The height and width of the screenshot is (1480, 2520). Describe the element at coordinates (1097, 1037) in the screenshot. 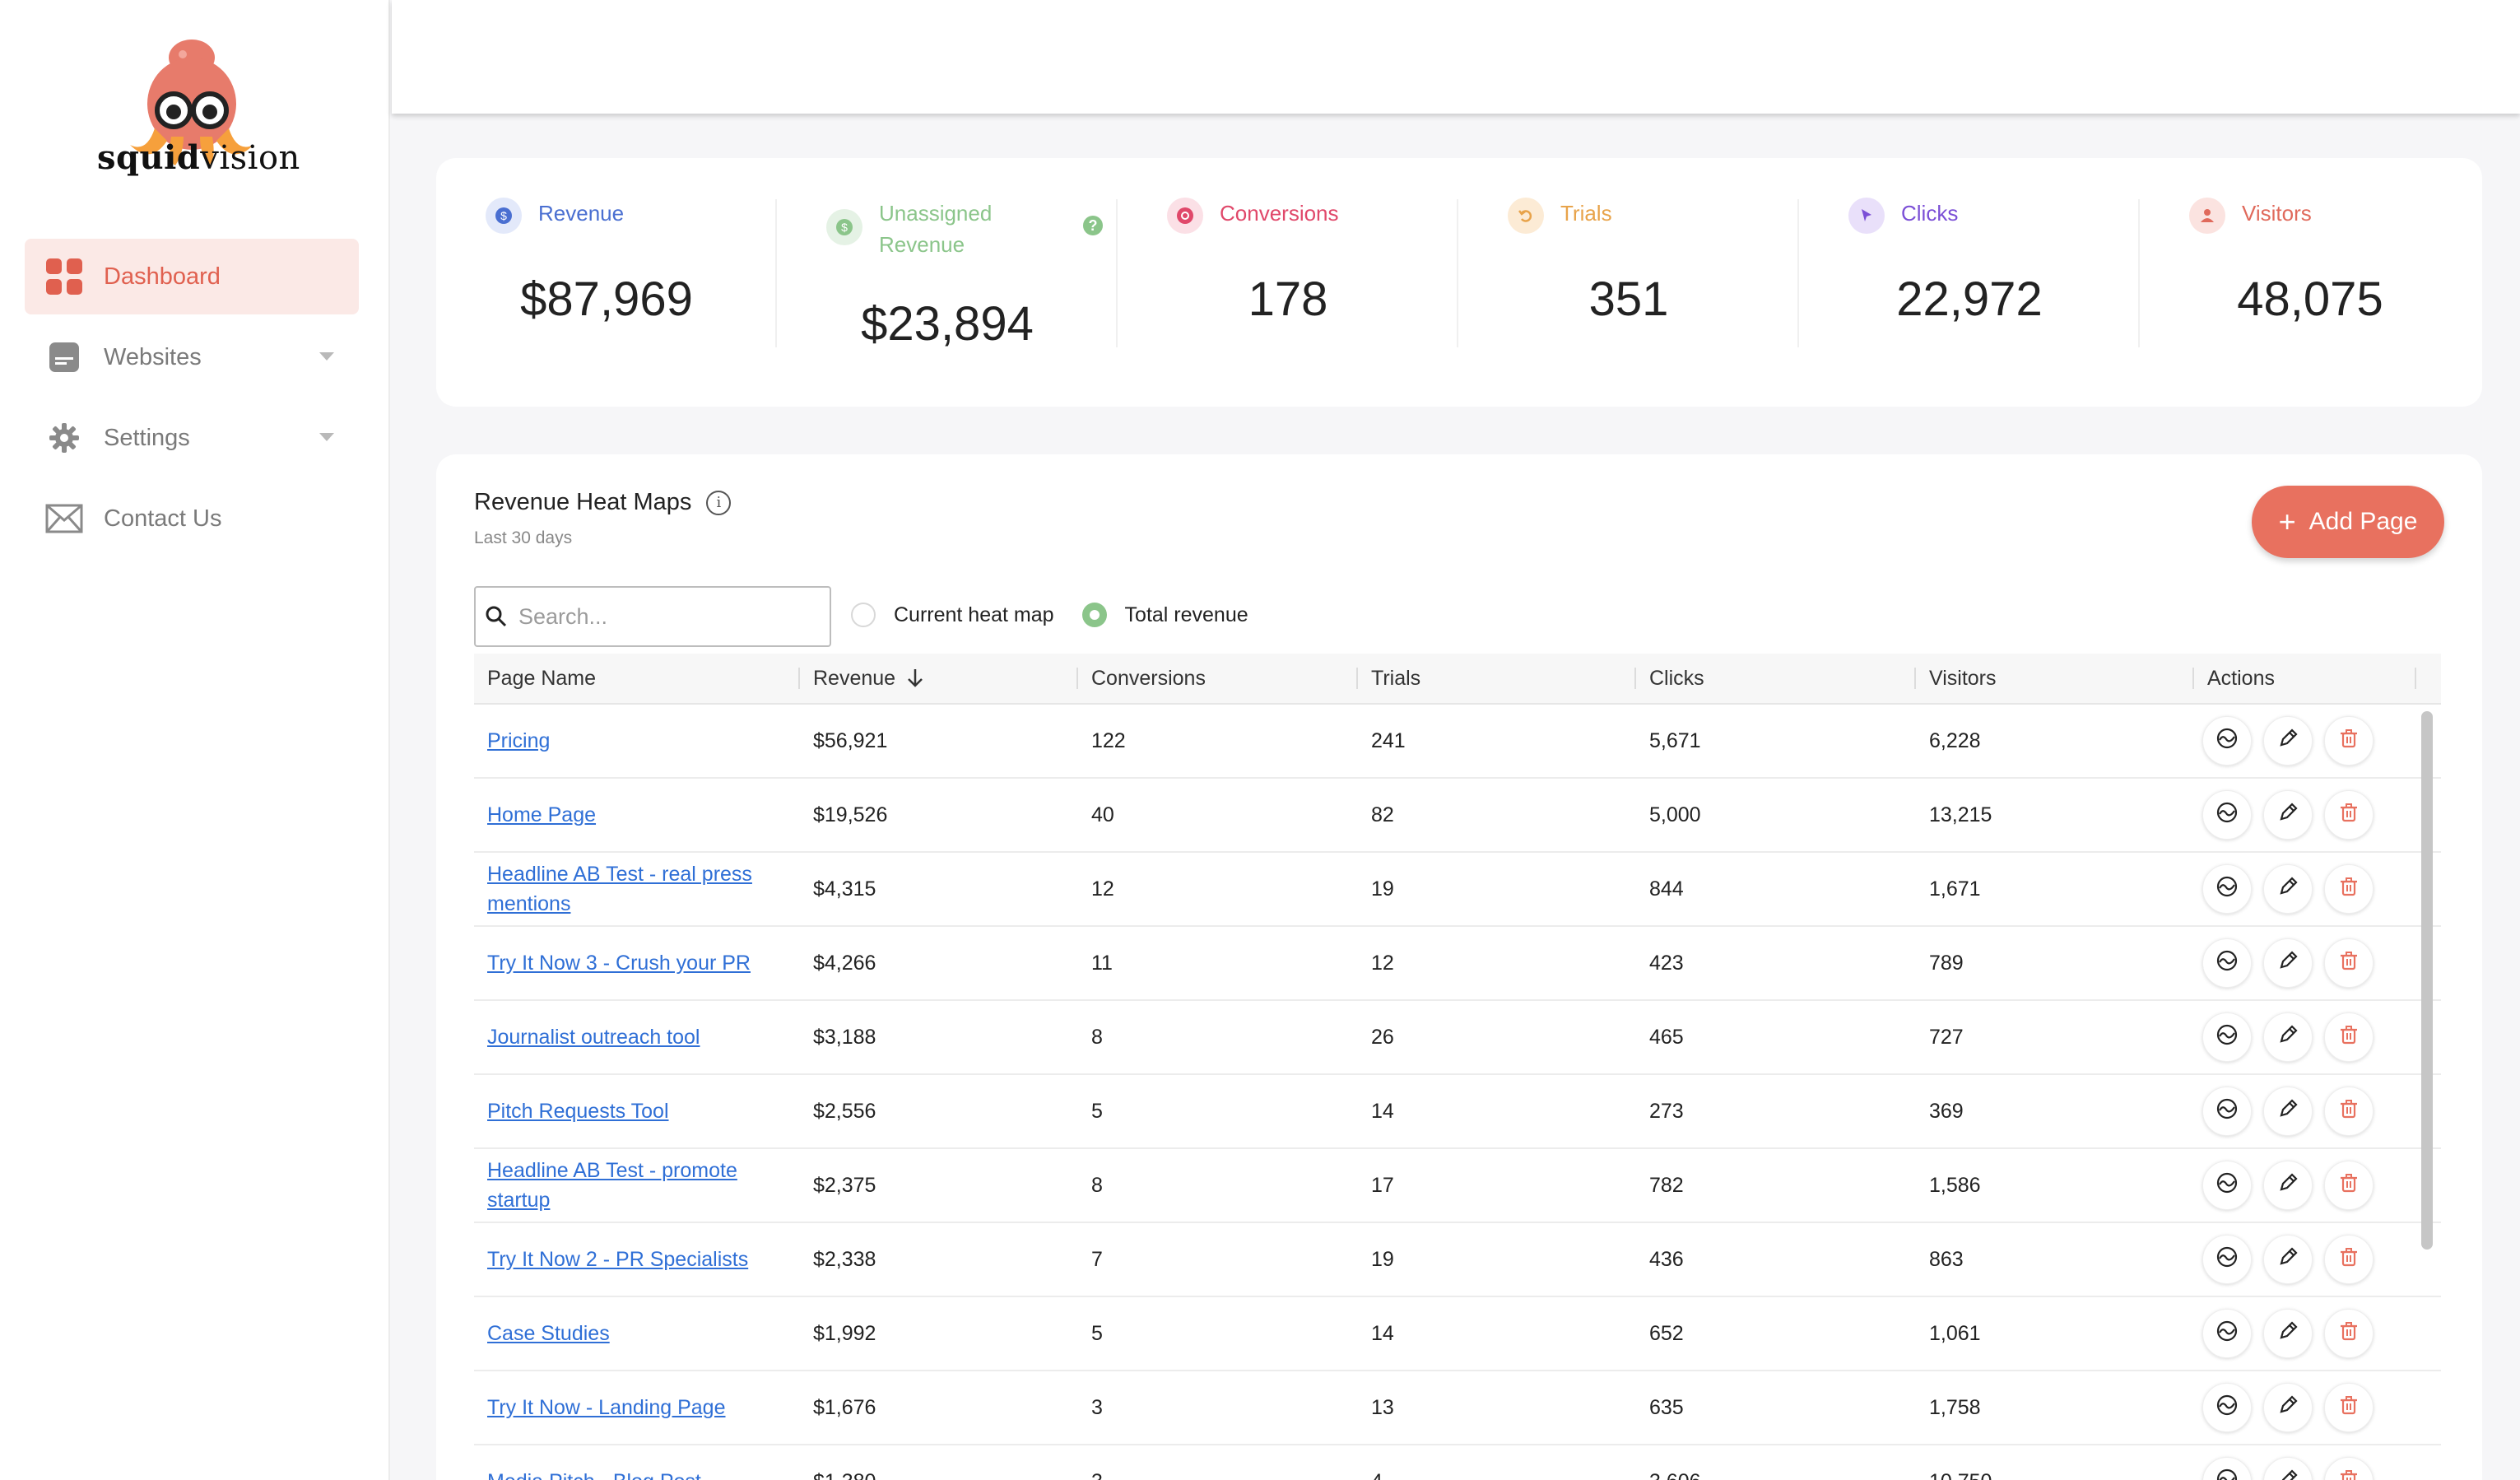

I see `cell-conversions: 8` at that location.